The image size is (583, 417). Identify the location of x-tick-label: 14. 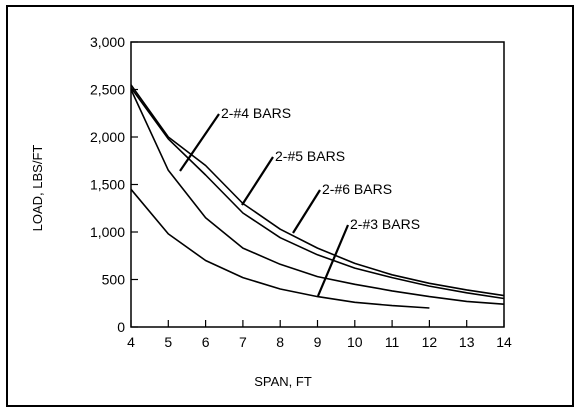
(504, 342).